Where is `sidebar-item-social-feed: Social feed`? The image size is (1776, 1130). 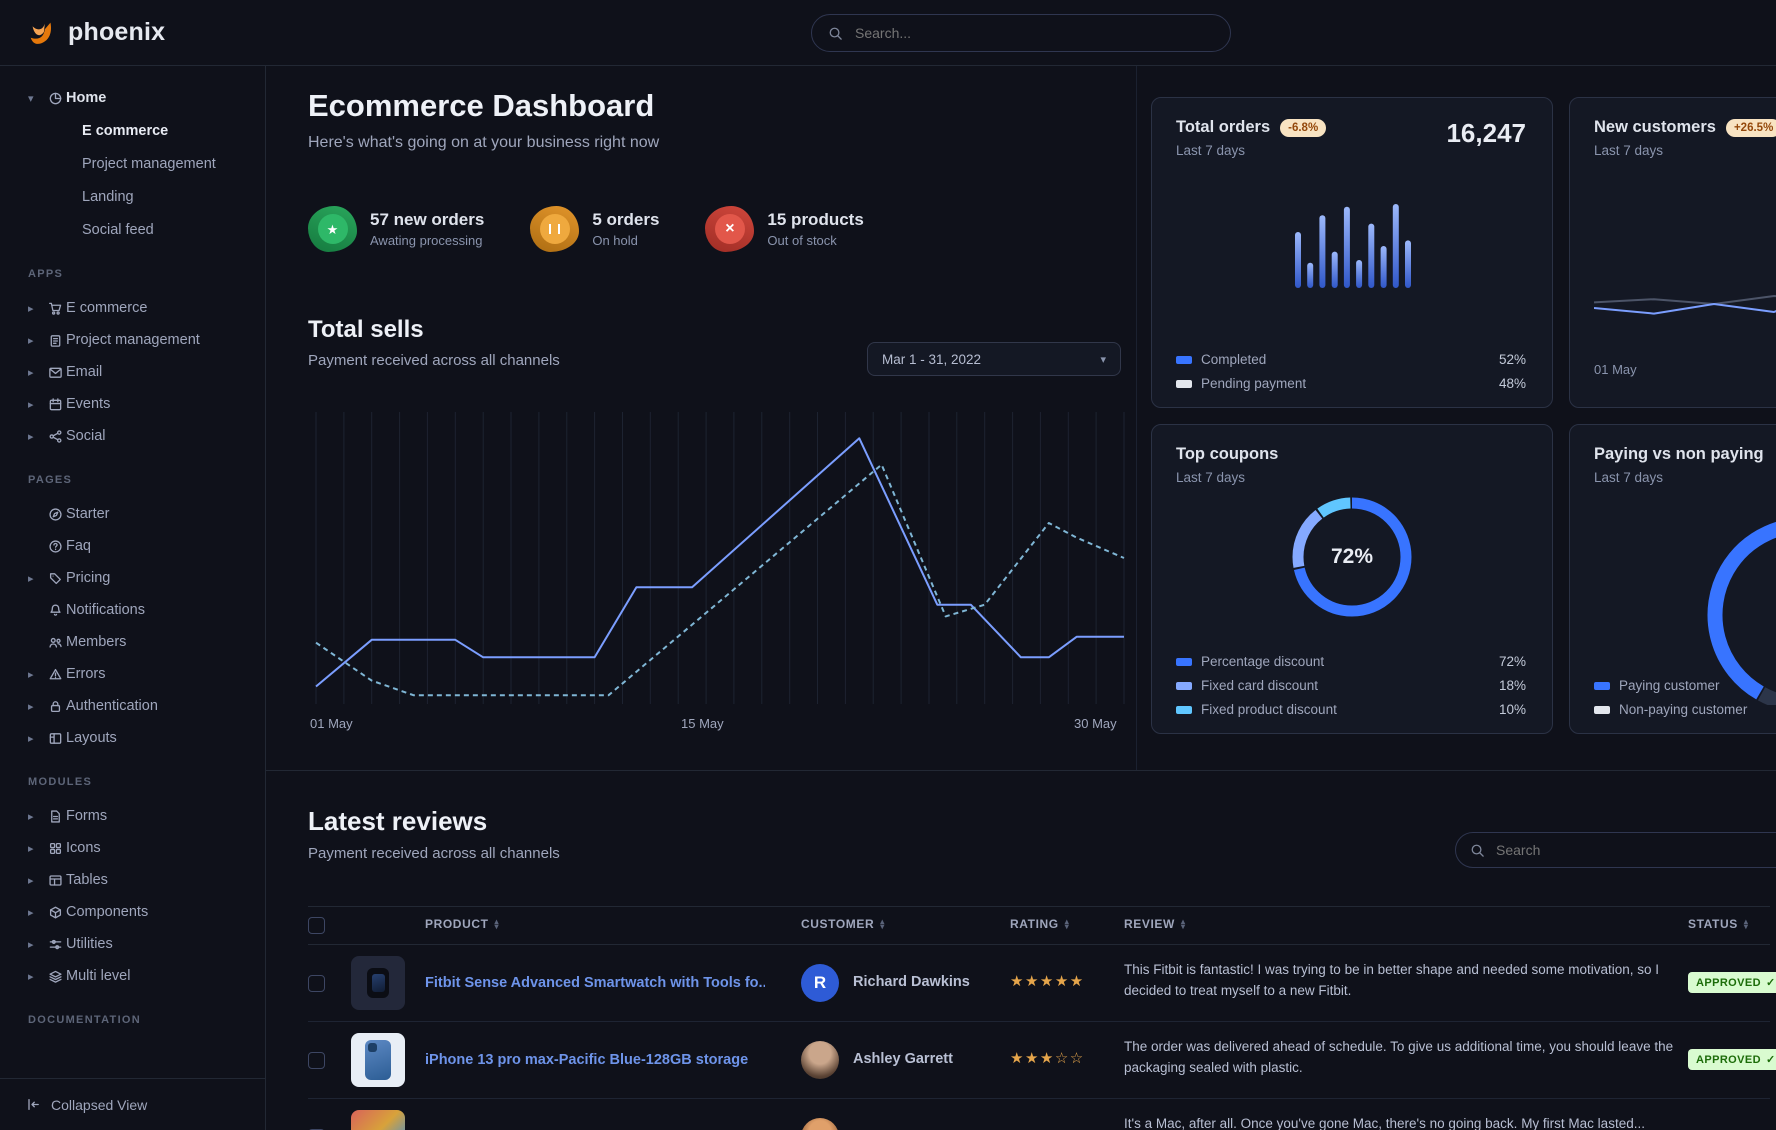
sidebar-item-social-feed: Social feed is located at coordinates (118, 229).